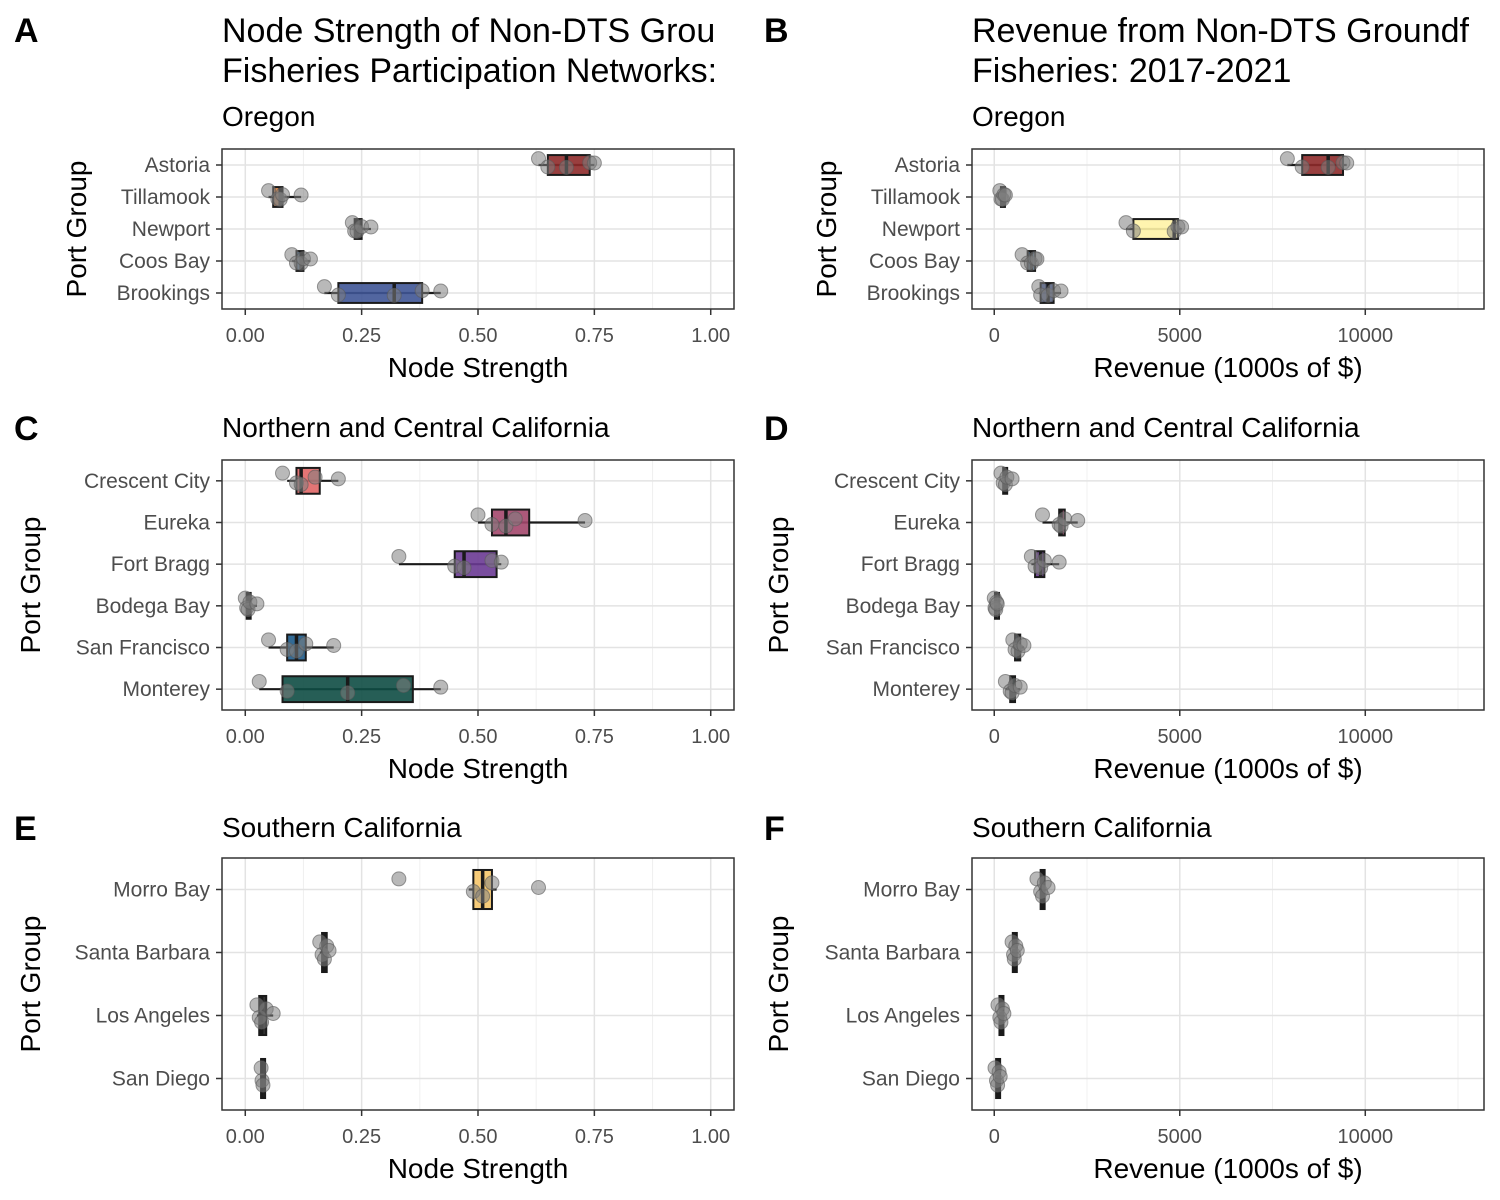 This screenshot has height=1200, width=1500. I want to click on box-body, so click(380, 293).